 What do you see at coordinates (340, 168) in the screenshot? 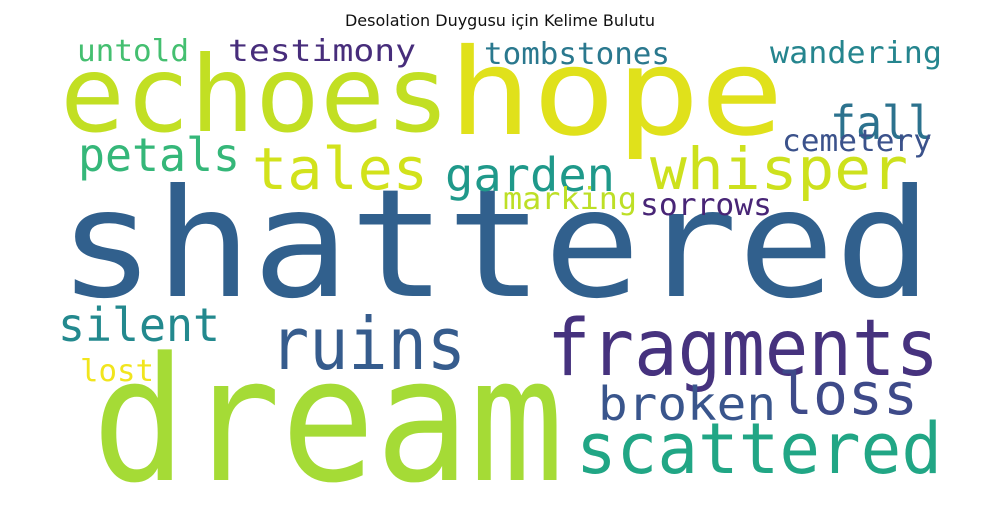
I see `word-tales: tales` at bounding box center [340, 168].